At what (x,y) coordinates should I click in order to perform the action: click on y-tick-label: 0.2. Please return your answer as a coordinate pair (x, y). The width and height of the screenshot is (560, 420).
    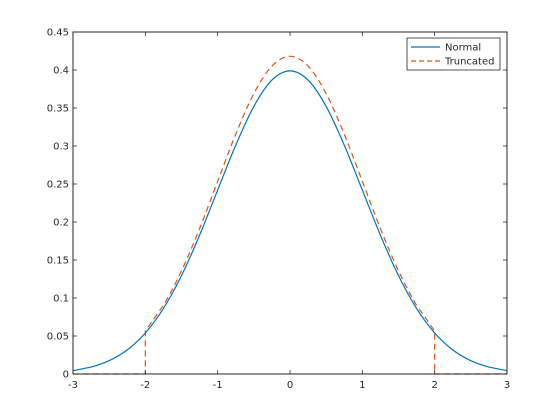
    Looking at the image, I should click on (61, 223).